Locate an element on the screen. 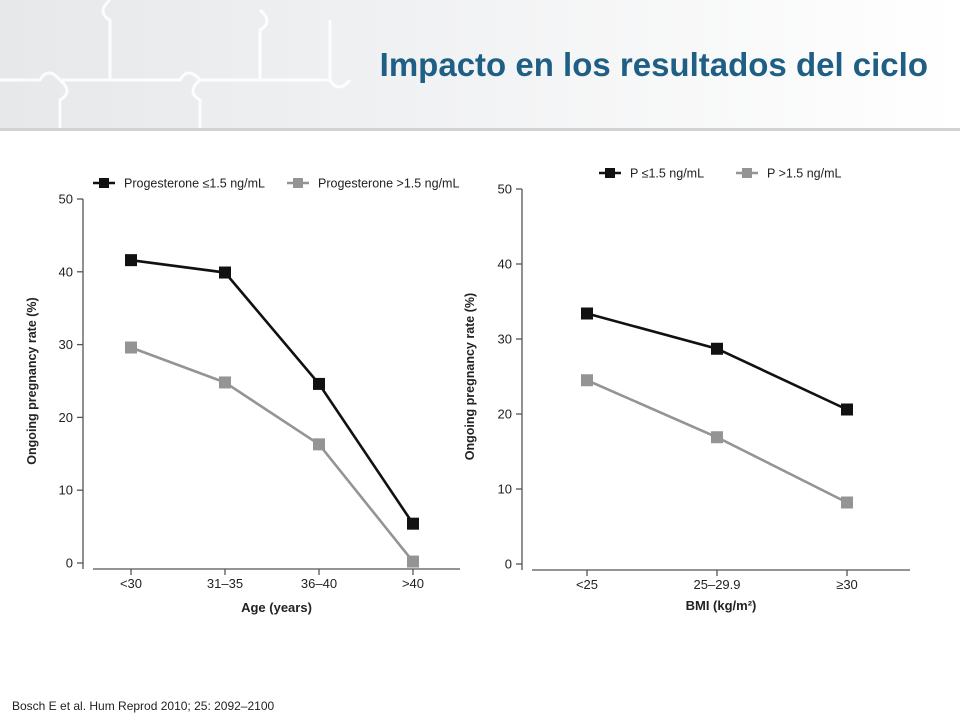 Image resolution: width=960 pixels, height=720 pixels. x-tick-label: 25–29.9 is located at coordinates (717, 584).